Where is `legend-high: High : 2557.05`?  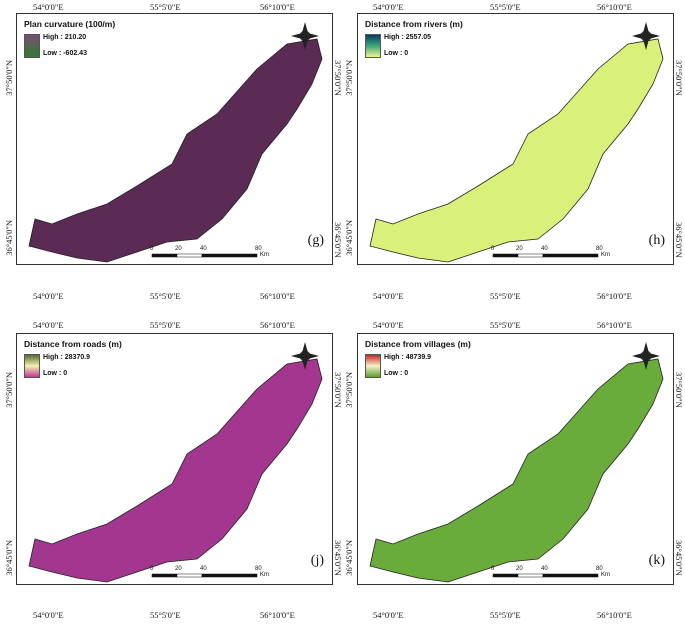 legend-high: High : 2557.05 is located at coordinates (408, 37).